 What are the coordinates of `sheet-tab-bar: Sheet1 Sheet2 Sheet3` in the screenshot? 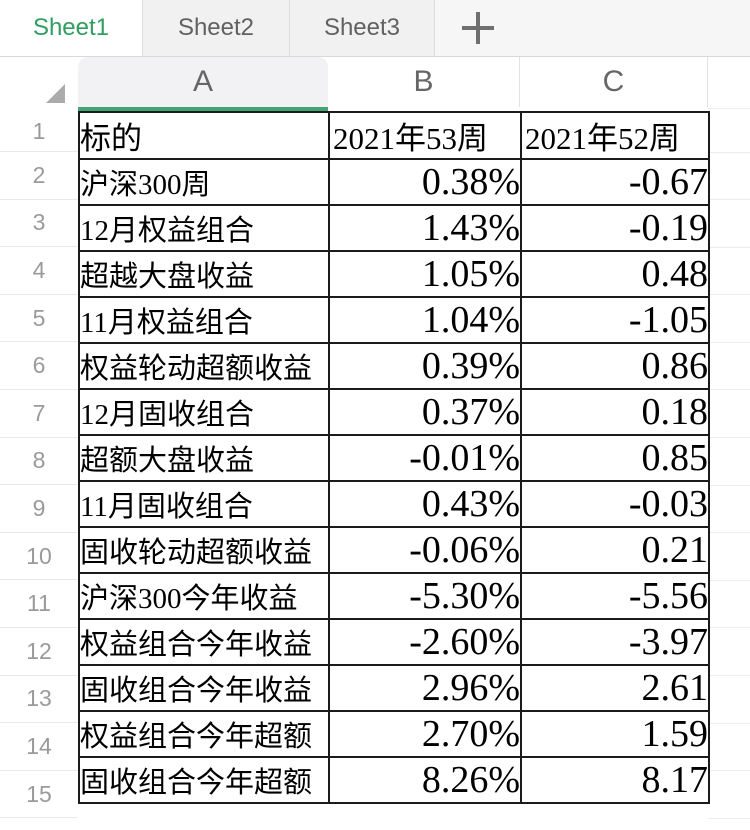 It's located at (375, 28).